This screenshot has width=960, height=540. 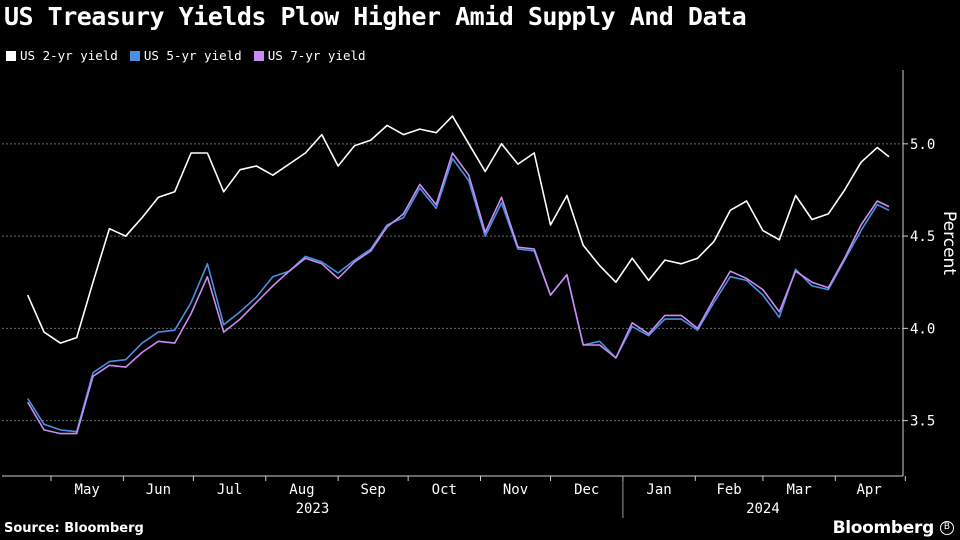 I want to click on x-tick-label: Feb, so click(x=728, y=490).